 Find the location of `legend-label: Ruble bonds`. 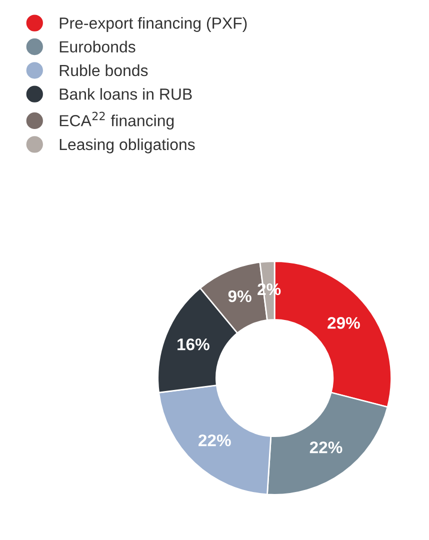

legend-label: Ruble bonds is located at coordinates (104, 70).